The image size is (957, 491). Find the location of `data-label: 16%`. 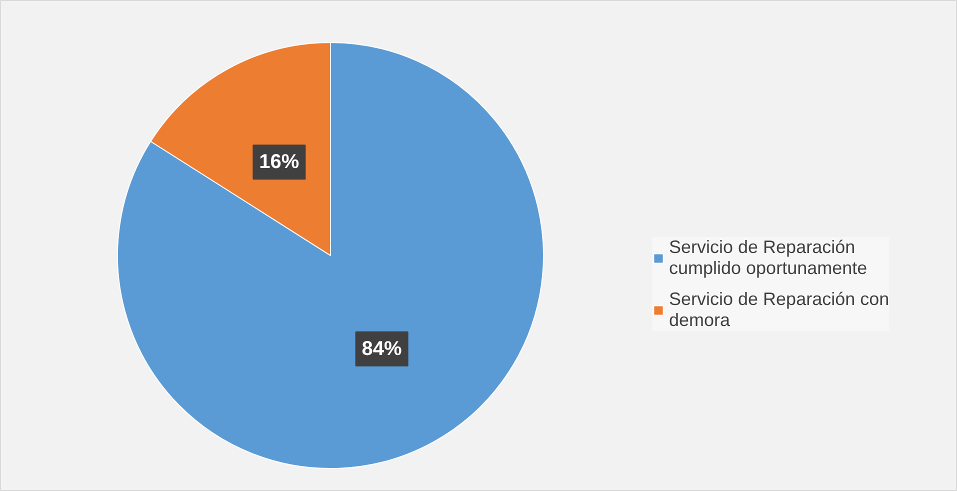

data-label: 16% is located at coordinates (279, 162).